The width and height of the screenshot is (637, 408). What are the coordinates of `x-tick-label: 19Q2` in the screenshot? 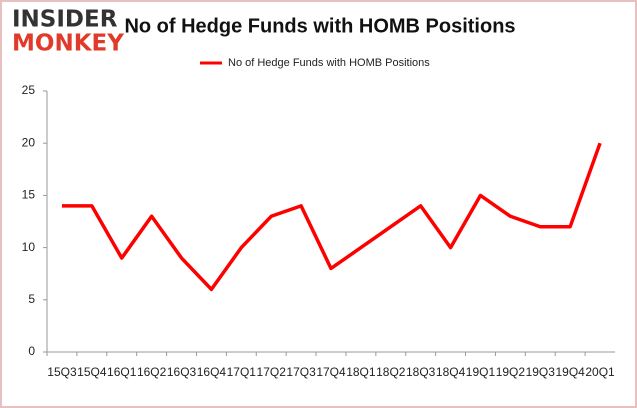 It's located at (511, 372).